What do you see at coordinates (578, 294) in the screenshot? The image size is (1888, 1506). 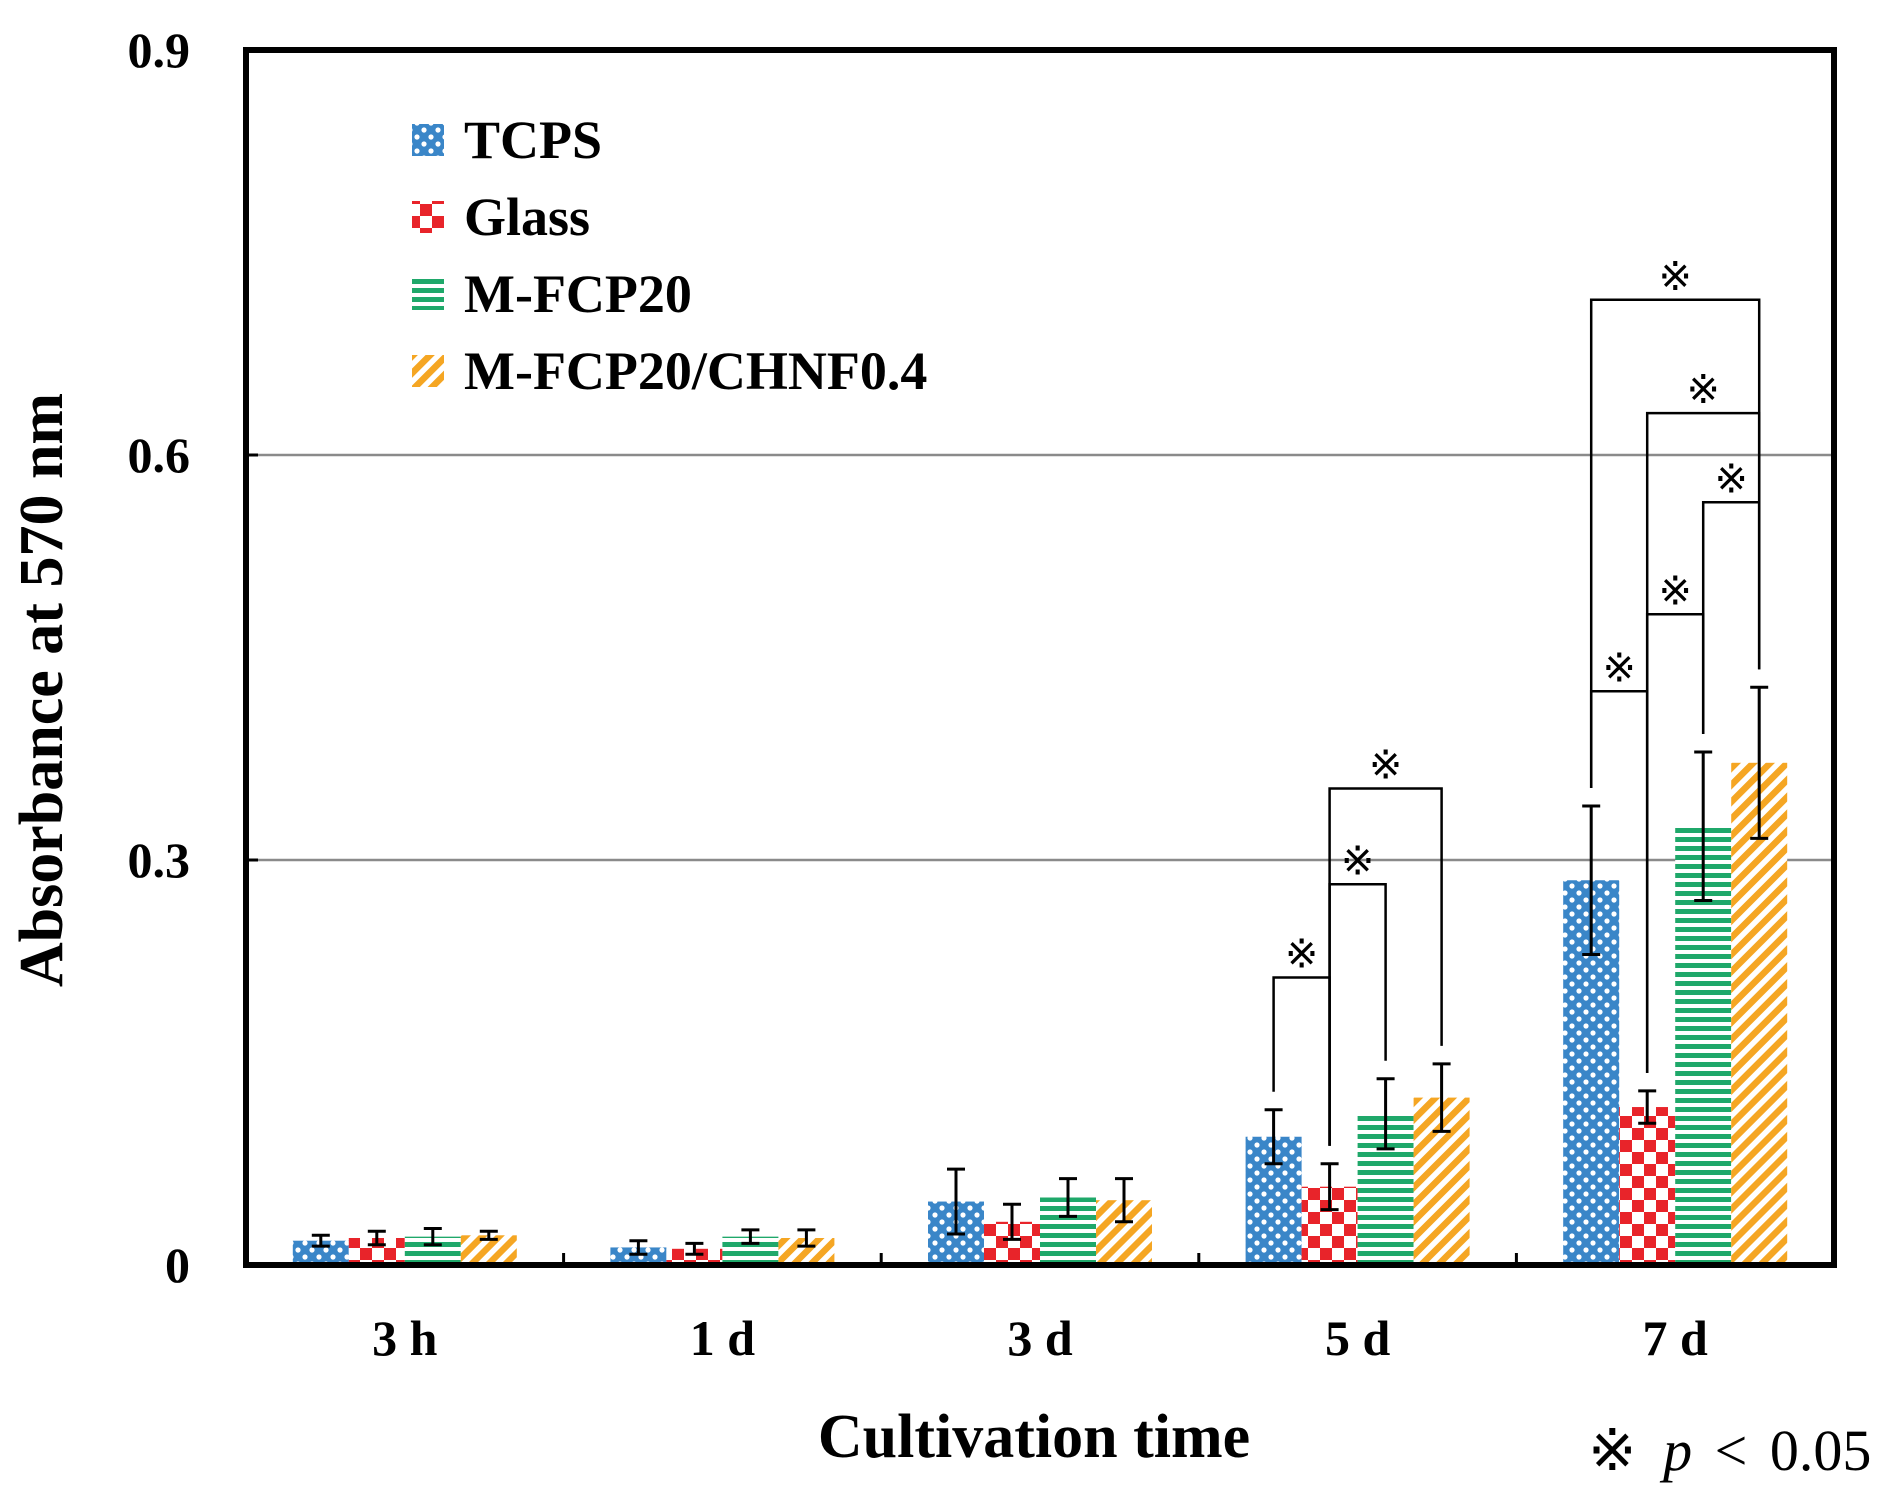 I see `legend-label: M-FCP20` at bounding box center [578, 294].